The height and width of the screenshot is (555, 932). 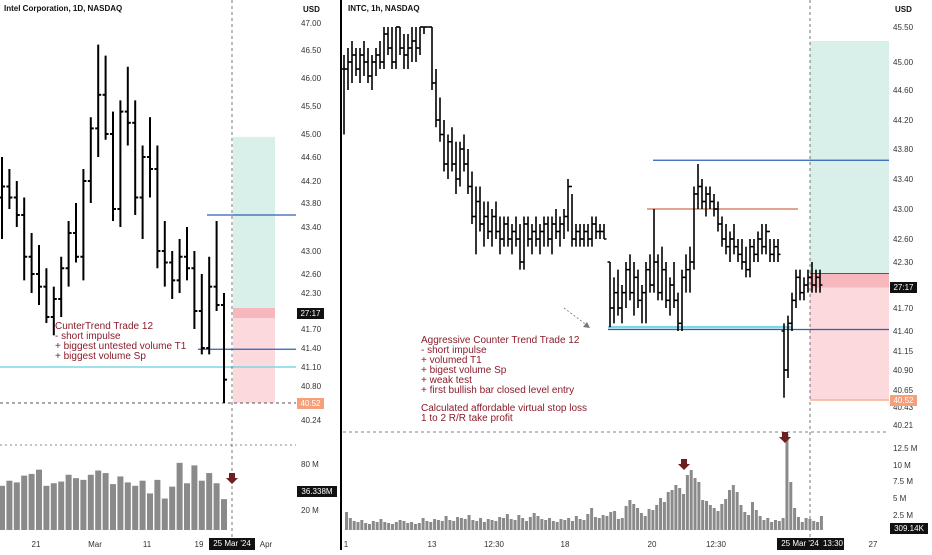 What do you see at coordinates (63, 8) in the screenshot?
I see `left-chart-title: Intel Corporation, 1D, NASDAQ` at bounding box center [63, 8].